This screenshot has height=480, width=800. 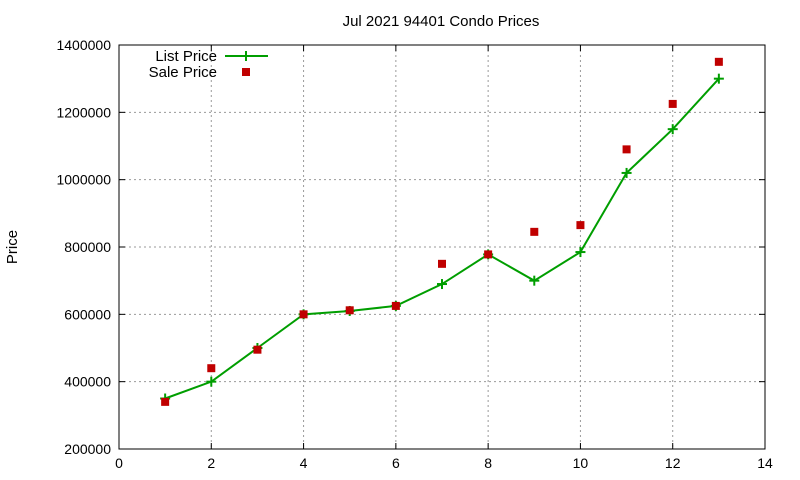 I want to click on x-tick-label: 2, so click(x=211, y=463).